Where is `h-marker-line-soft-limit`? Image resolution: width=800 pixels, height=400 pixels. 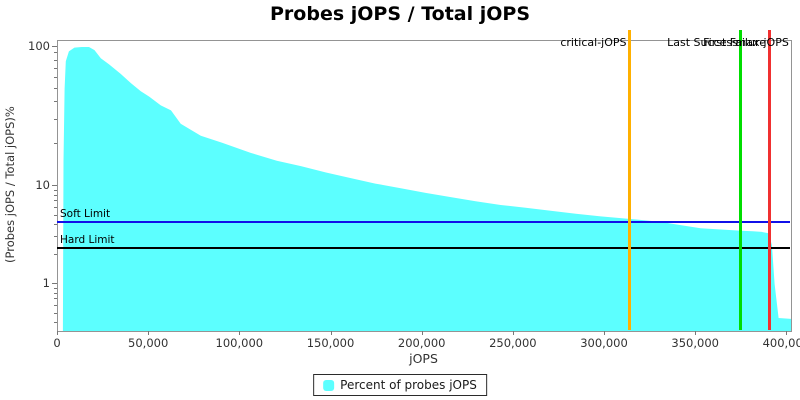
h-marker-line-soft-limit is located at coordinates (423, 221).